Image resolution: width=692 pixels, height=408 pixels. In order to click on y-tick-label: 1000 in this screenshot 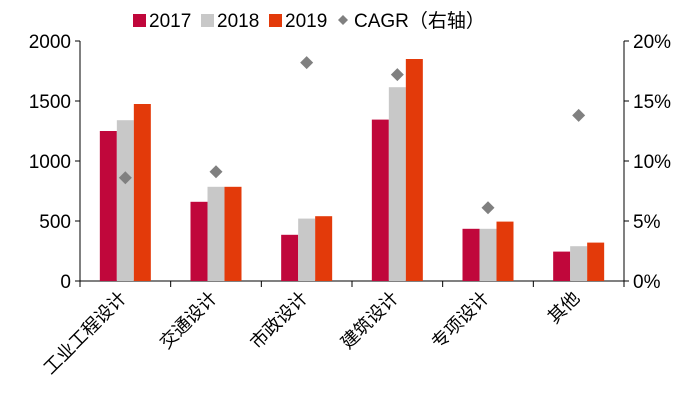, I will do `click(50, 162)`.